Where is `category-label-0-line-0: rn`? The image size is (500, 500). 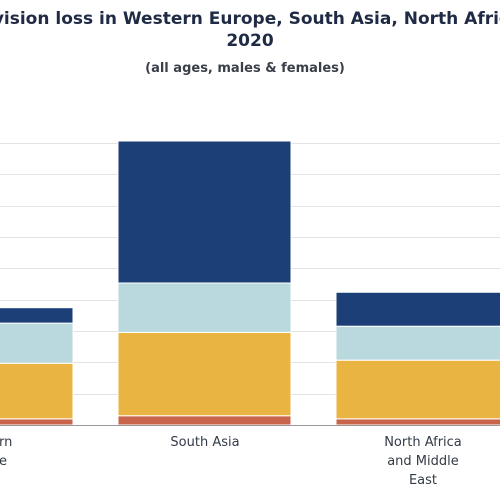 category-label-0-line-0: rn is located at coordinates (6, 442).